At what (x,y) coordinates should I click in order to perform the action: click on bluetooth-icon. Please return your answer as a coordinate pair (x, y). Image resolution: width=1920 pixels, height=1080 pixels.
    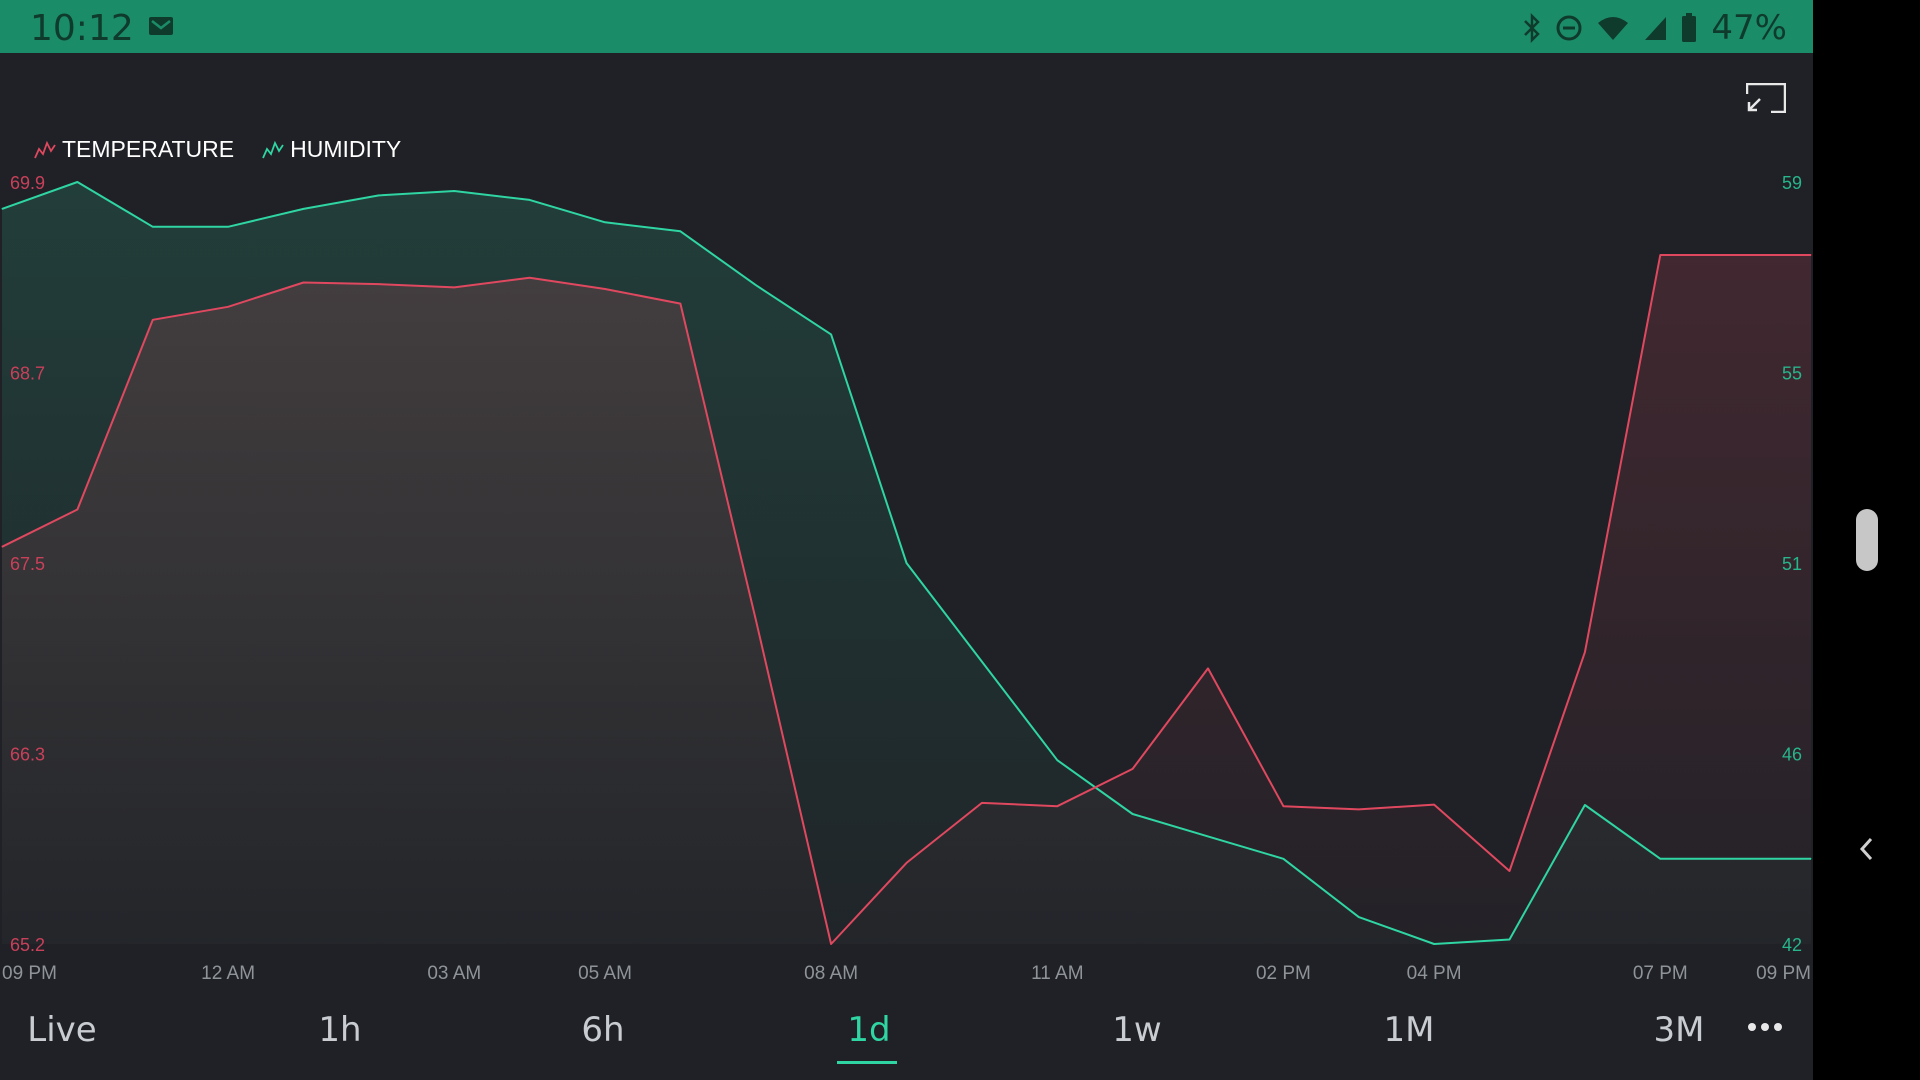
    Looking at the image, I should click on (1532, 28).